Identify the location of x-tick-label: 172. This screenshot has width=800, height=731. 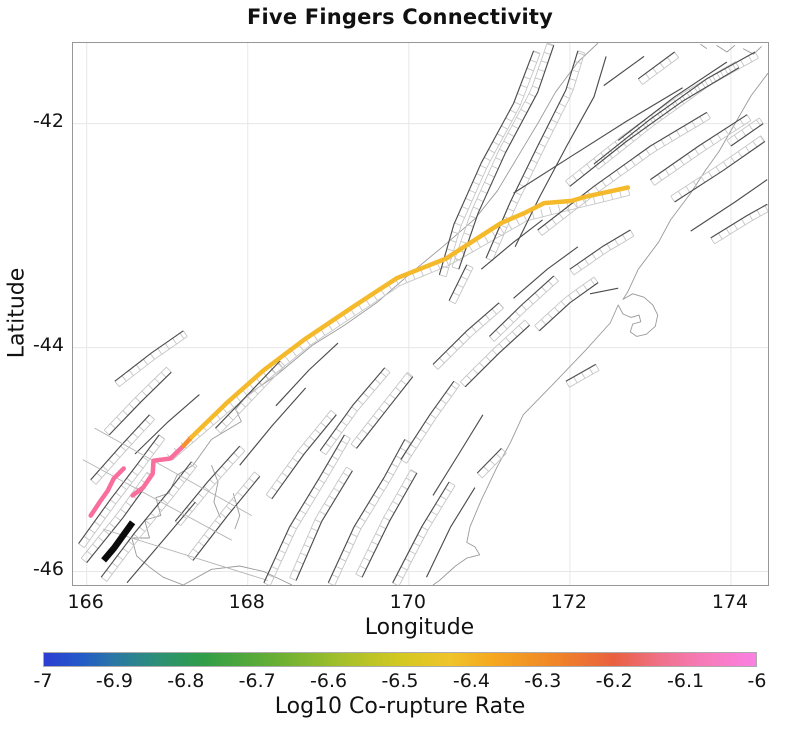
(568, 602).